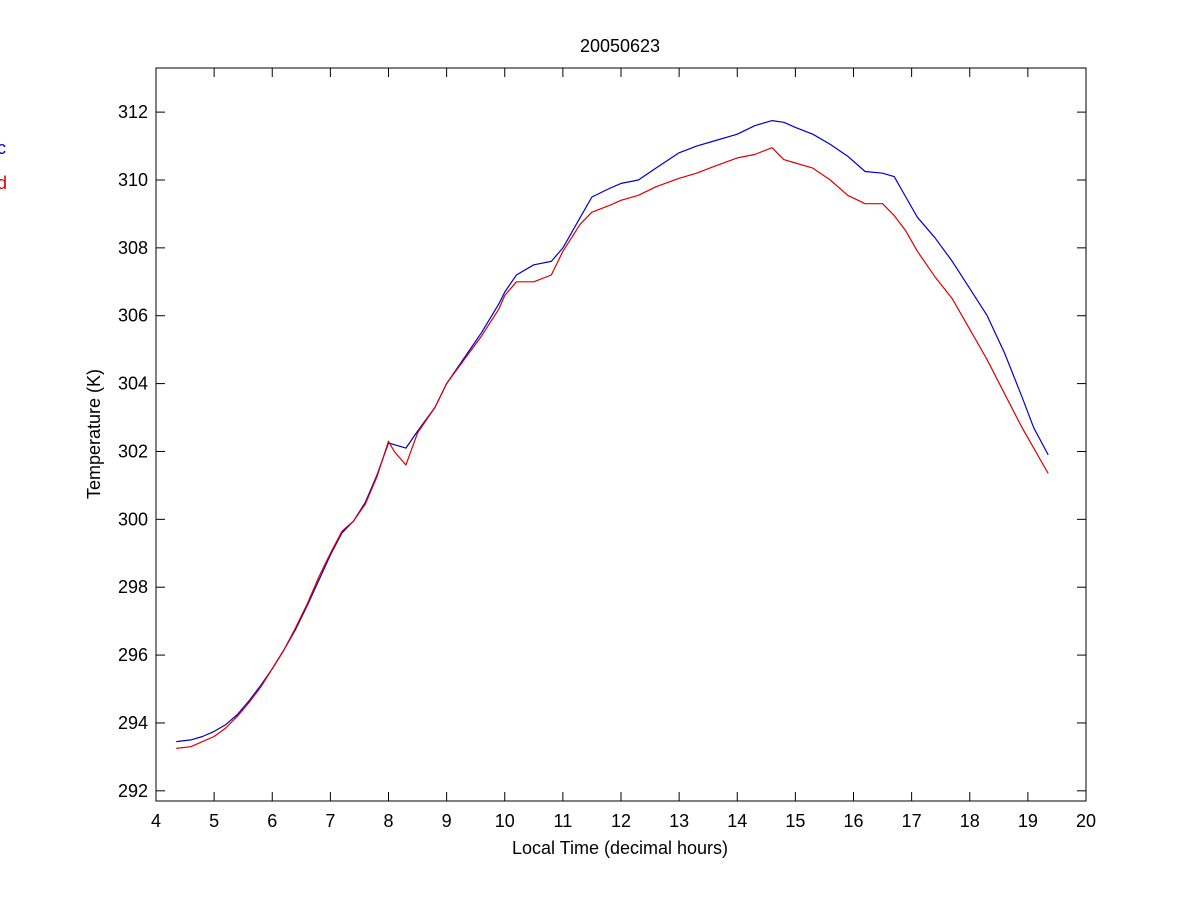  Describe the element at coordinates (133, 112) in the screenshot. I see `y-tick-label: 312` at that location.